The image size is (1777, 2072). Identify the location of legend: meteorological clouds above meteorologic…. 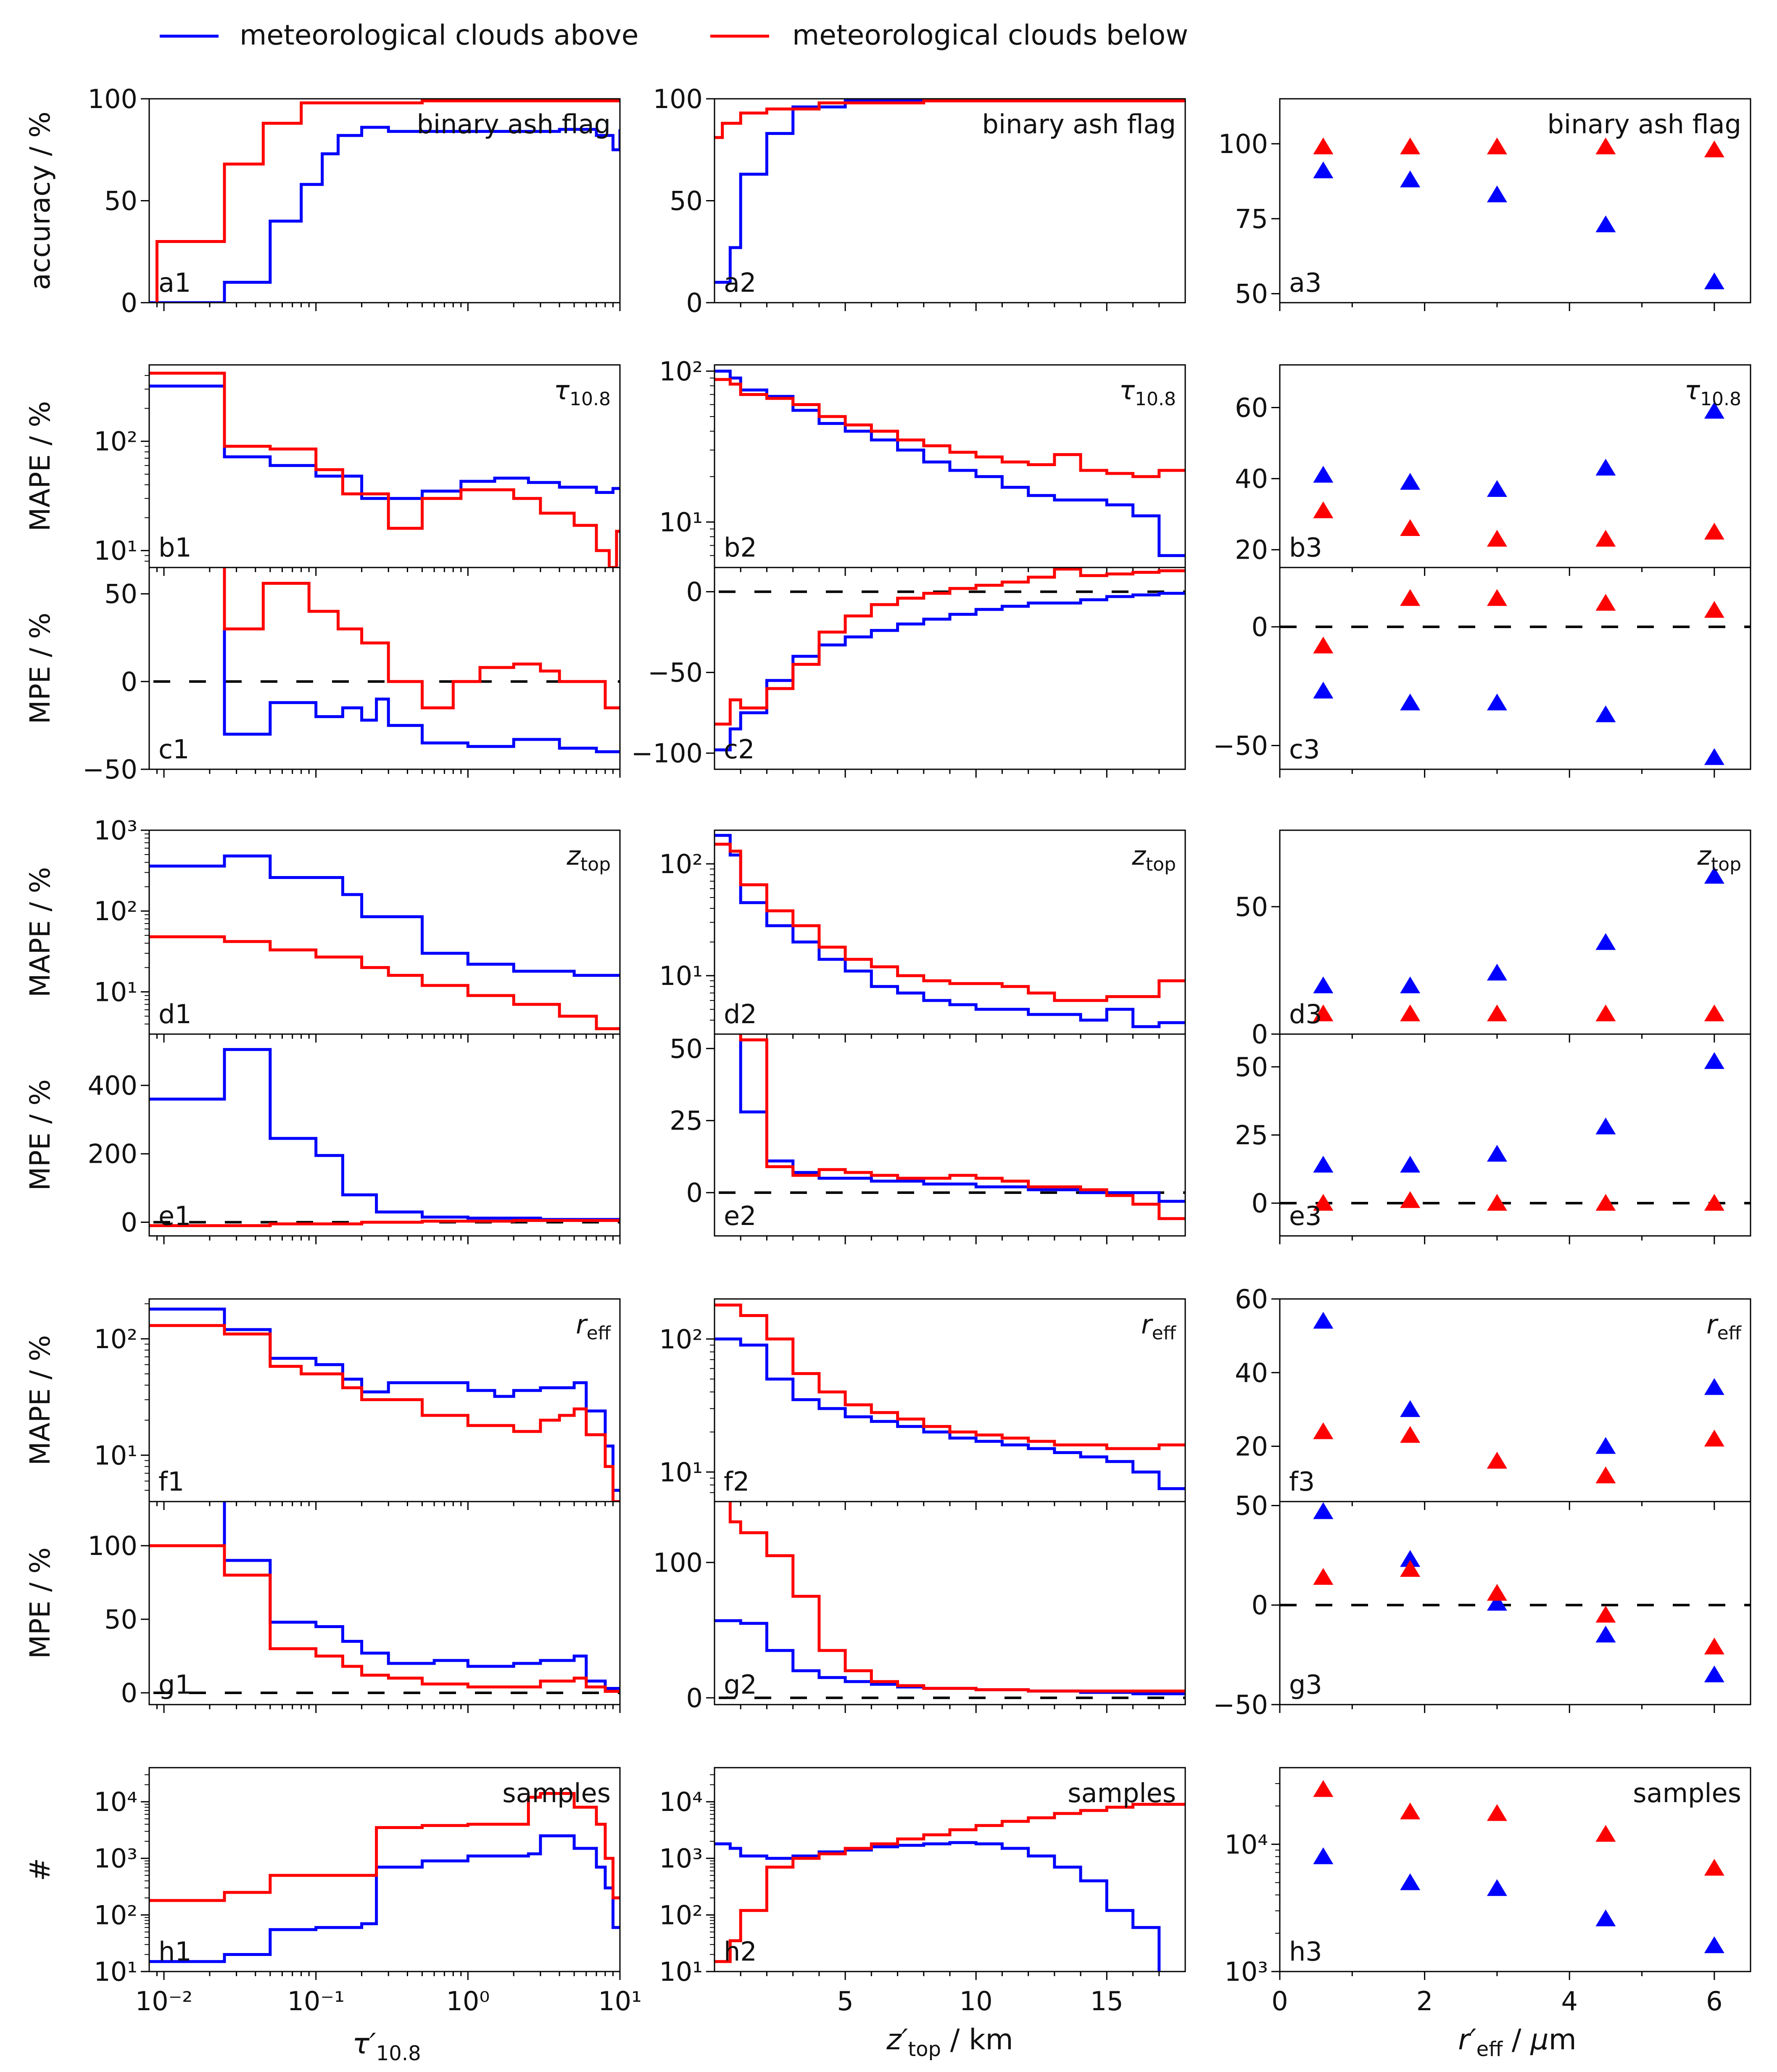
(674, 35).